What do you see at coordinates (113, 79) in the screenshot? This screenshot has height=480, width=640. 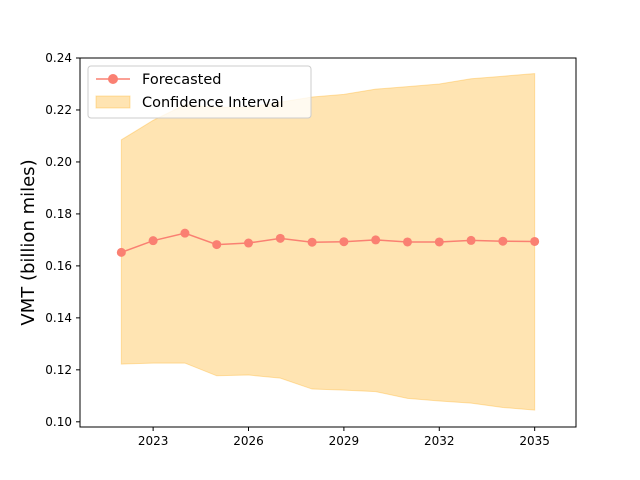 I see `legend-forecast-marker` at bounding box center [113, 79].